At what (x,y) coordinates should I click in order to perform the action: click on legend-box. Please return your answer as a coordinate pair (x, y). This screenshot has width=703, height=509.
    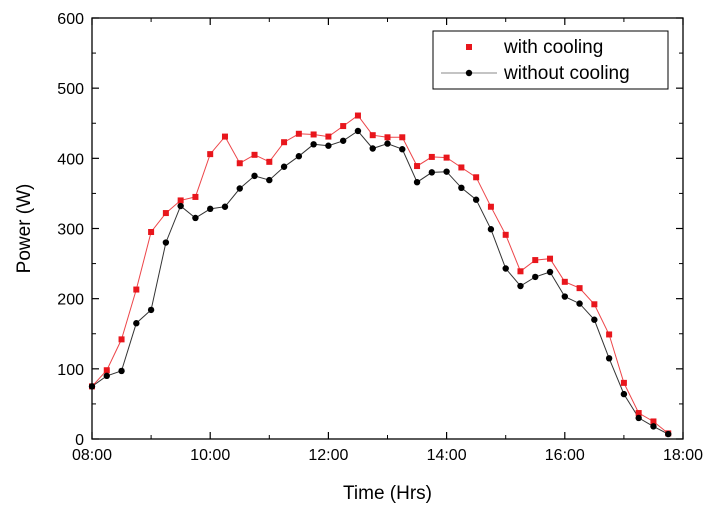
    Looking at the image, I should click on (550, 60).